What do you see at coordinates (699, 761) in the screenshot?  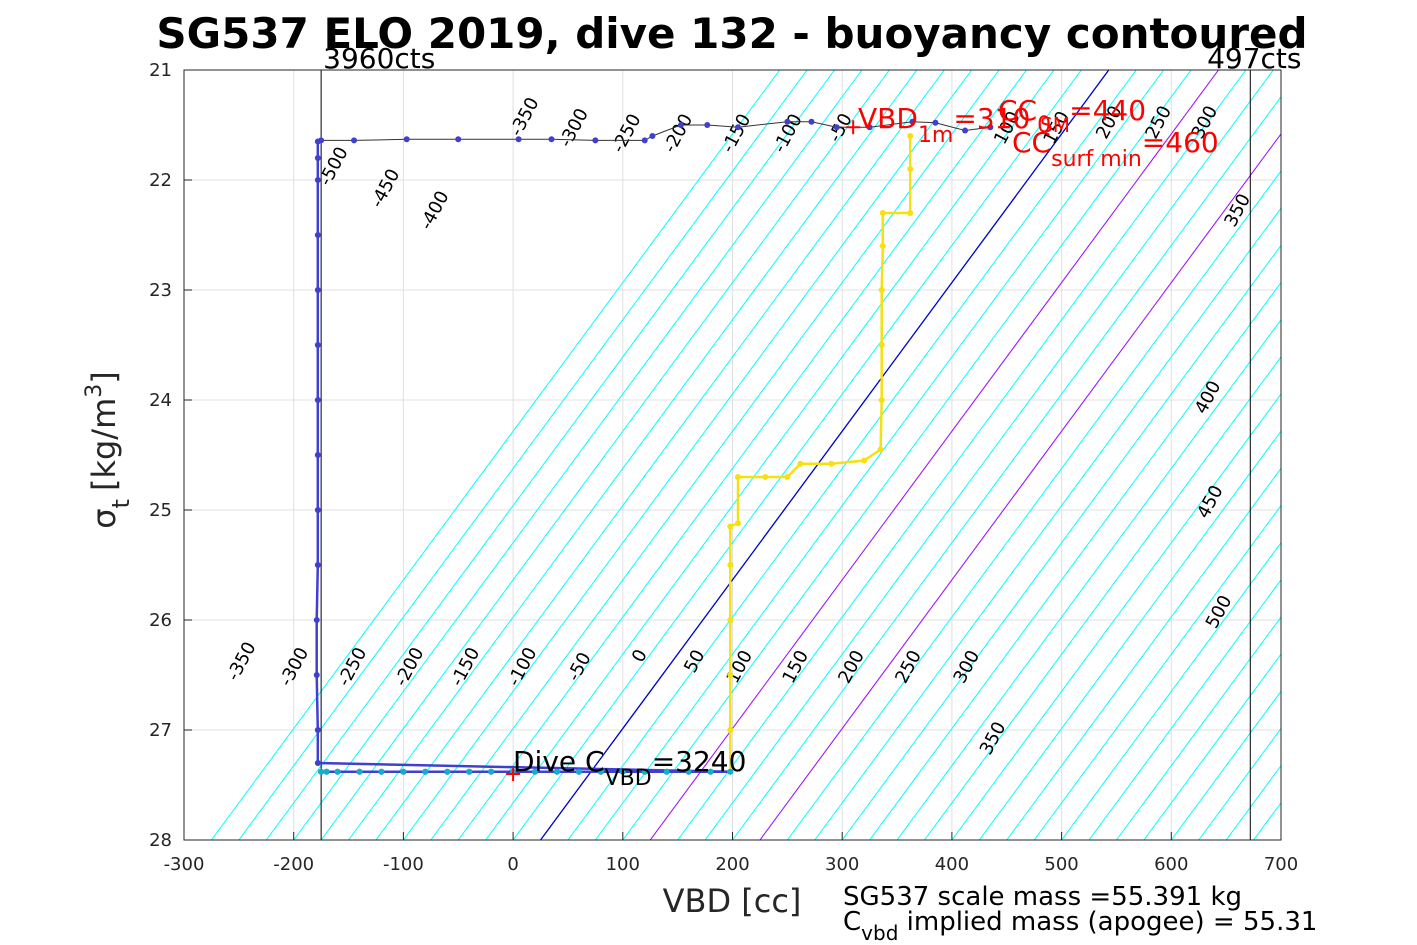 I see `dive-cvbd-value: =3240` at bounding box center [699, 761].